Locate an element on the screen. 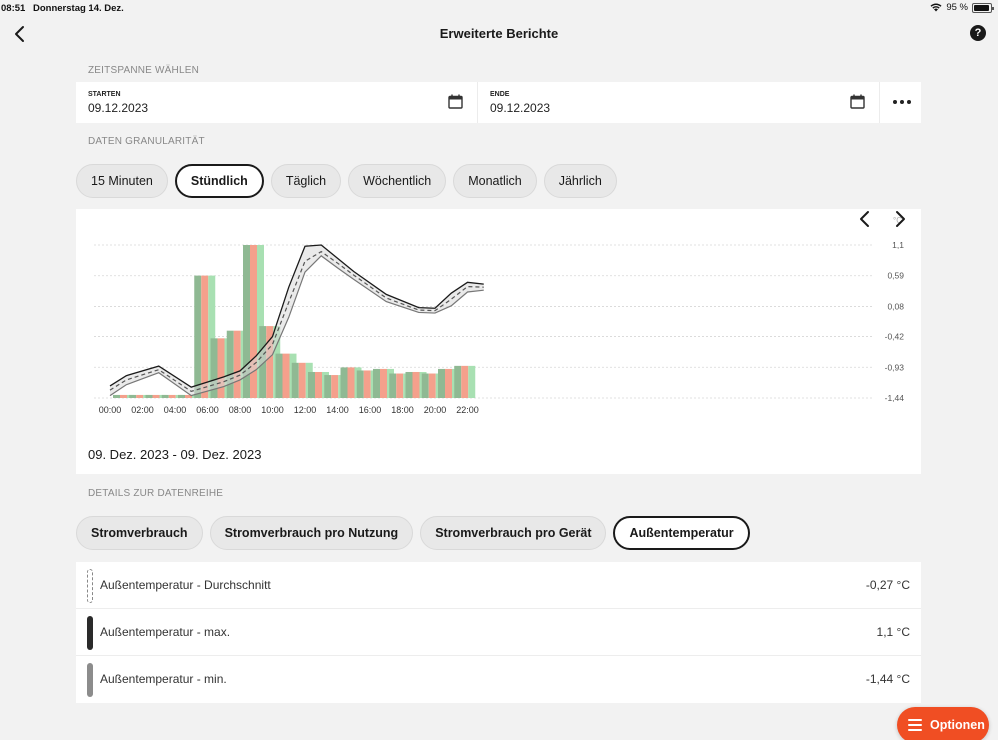 This screenshot has width=998, height=740. data-series-tab: Außentemperatur is located at coordinates (681, 533).